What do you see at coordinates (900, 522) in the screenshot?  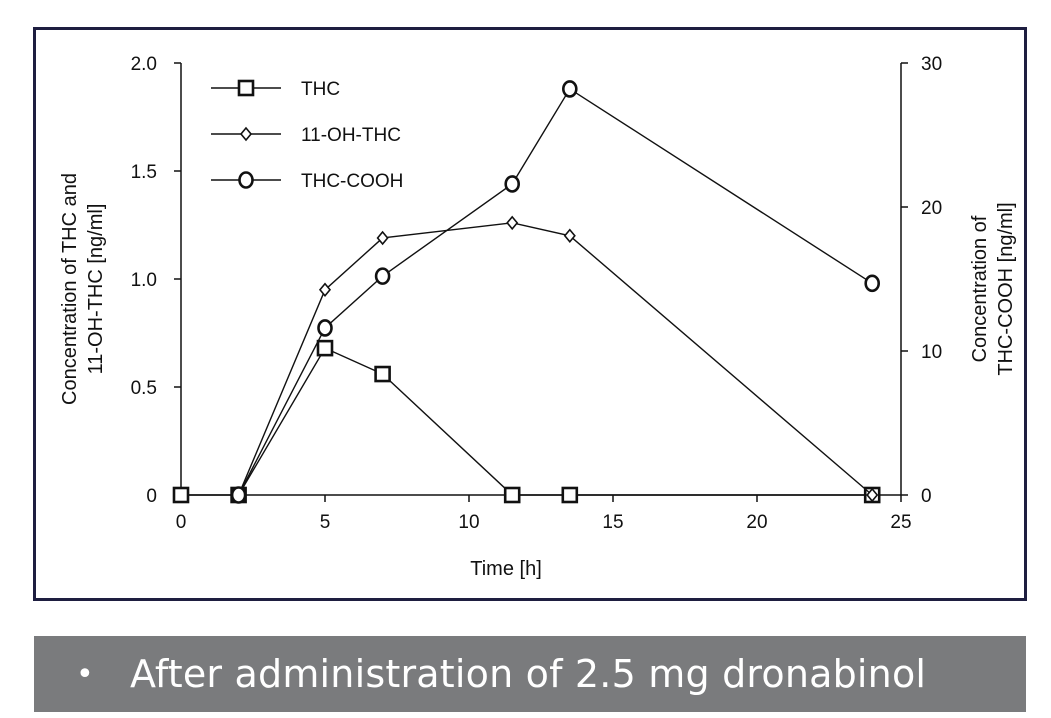 I see `x-tick-label: 25` at bounding box center [900, 522].